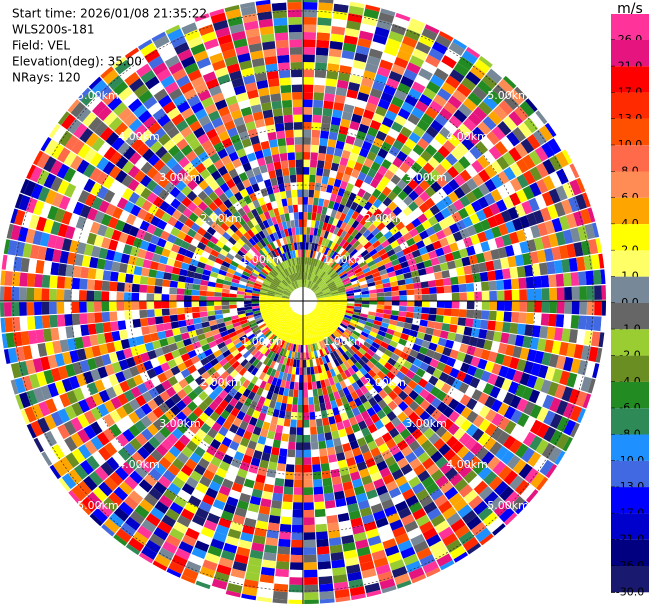 Image resolution: width=650 pixels, height=610 pixels. I want to click on range-ring-label: 1.00km, so click(262, 259).